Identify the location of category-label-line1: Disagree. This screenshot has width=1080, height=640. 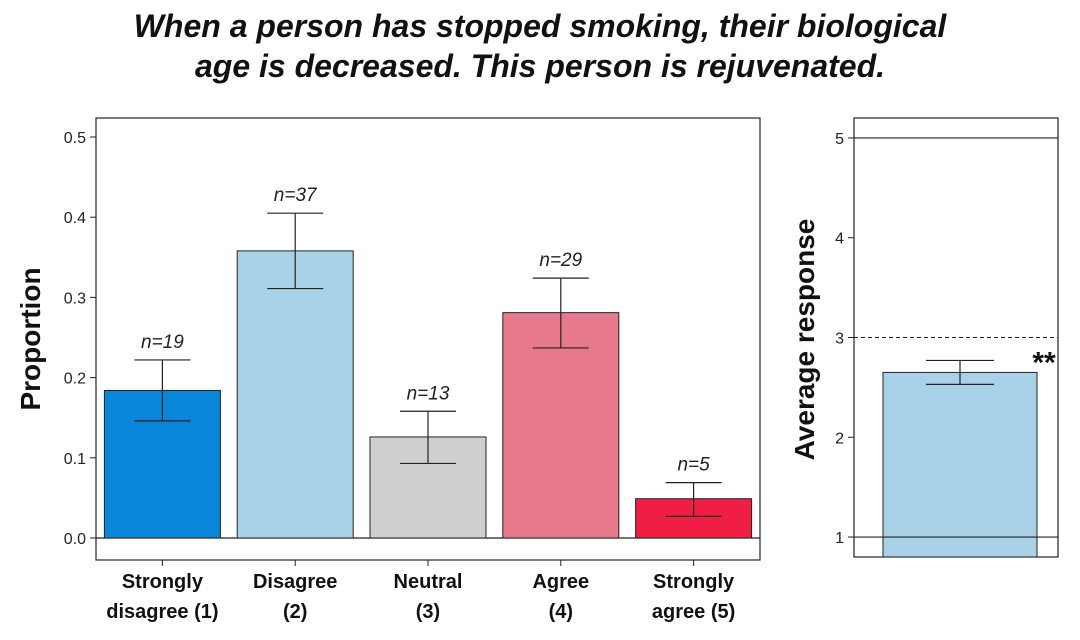
(295, 582).